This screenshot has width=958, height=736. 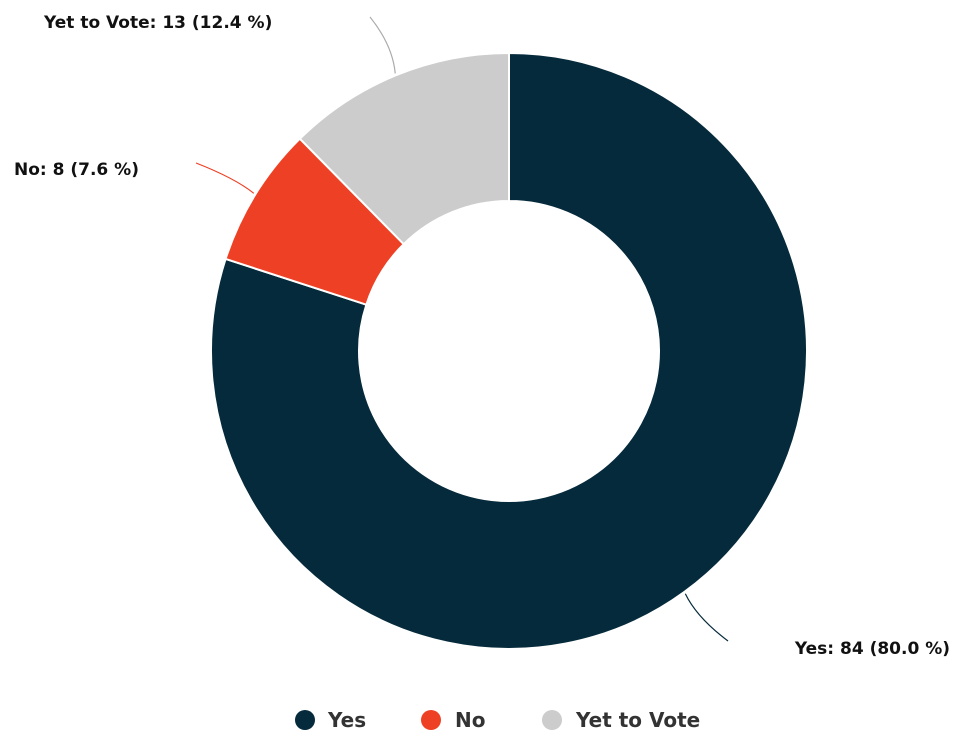 What do you see at coordinates (225, 178) in the screenshot?
I see `connector-no` at bounding box center [225, 178].